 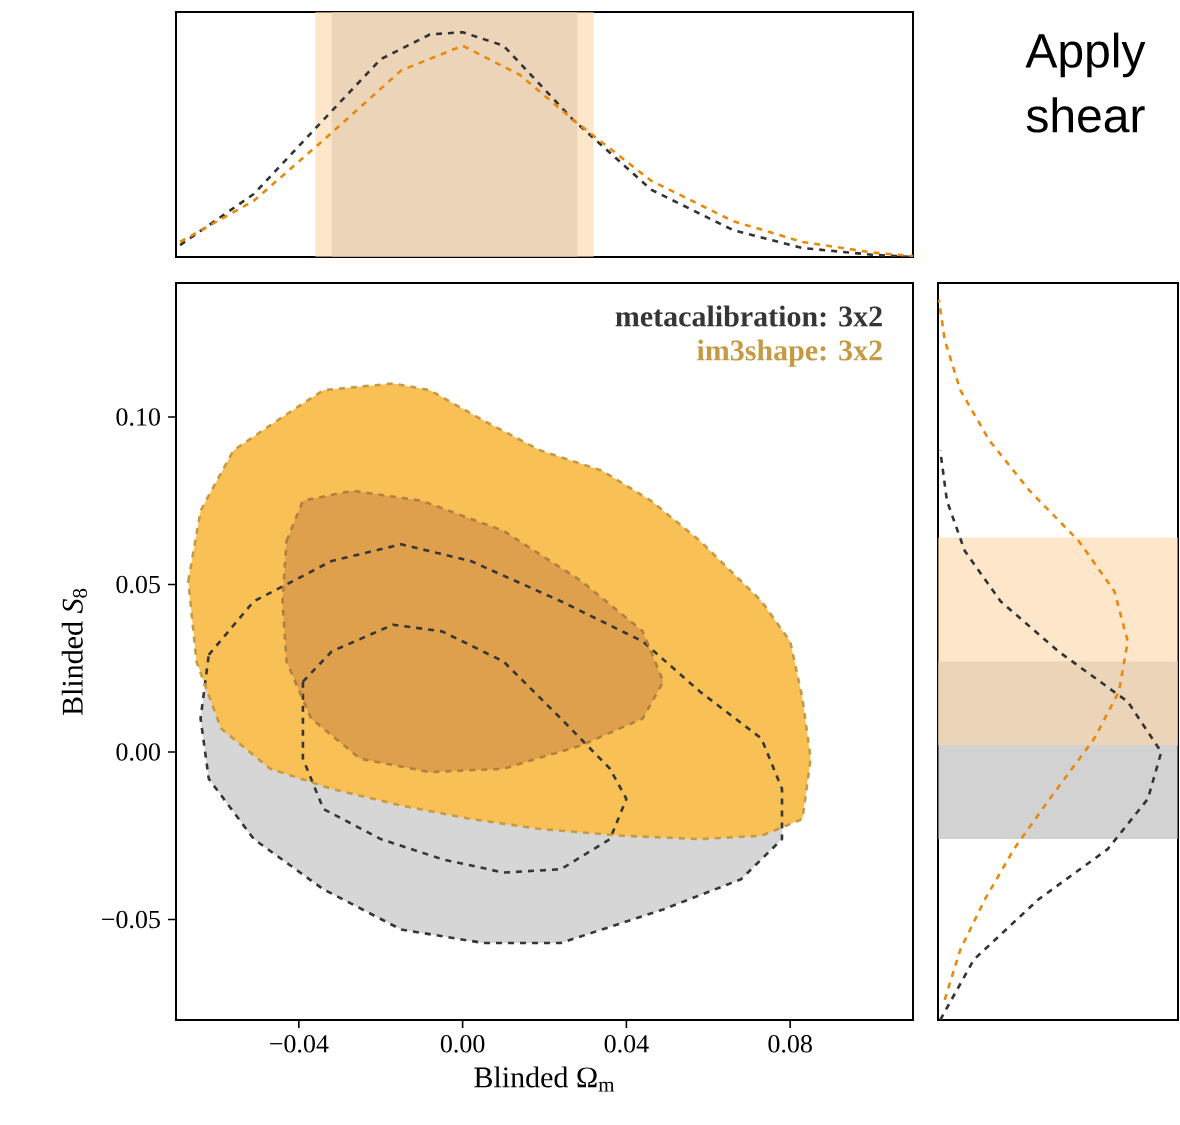 I want to click on x-tick-label: 0.00, so click(x=462, y=1044).